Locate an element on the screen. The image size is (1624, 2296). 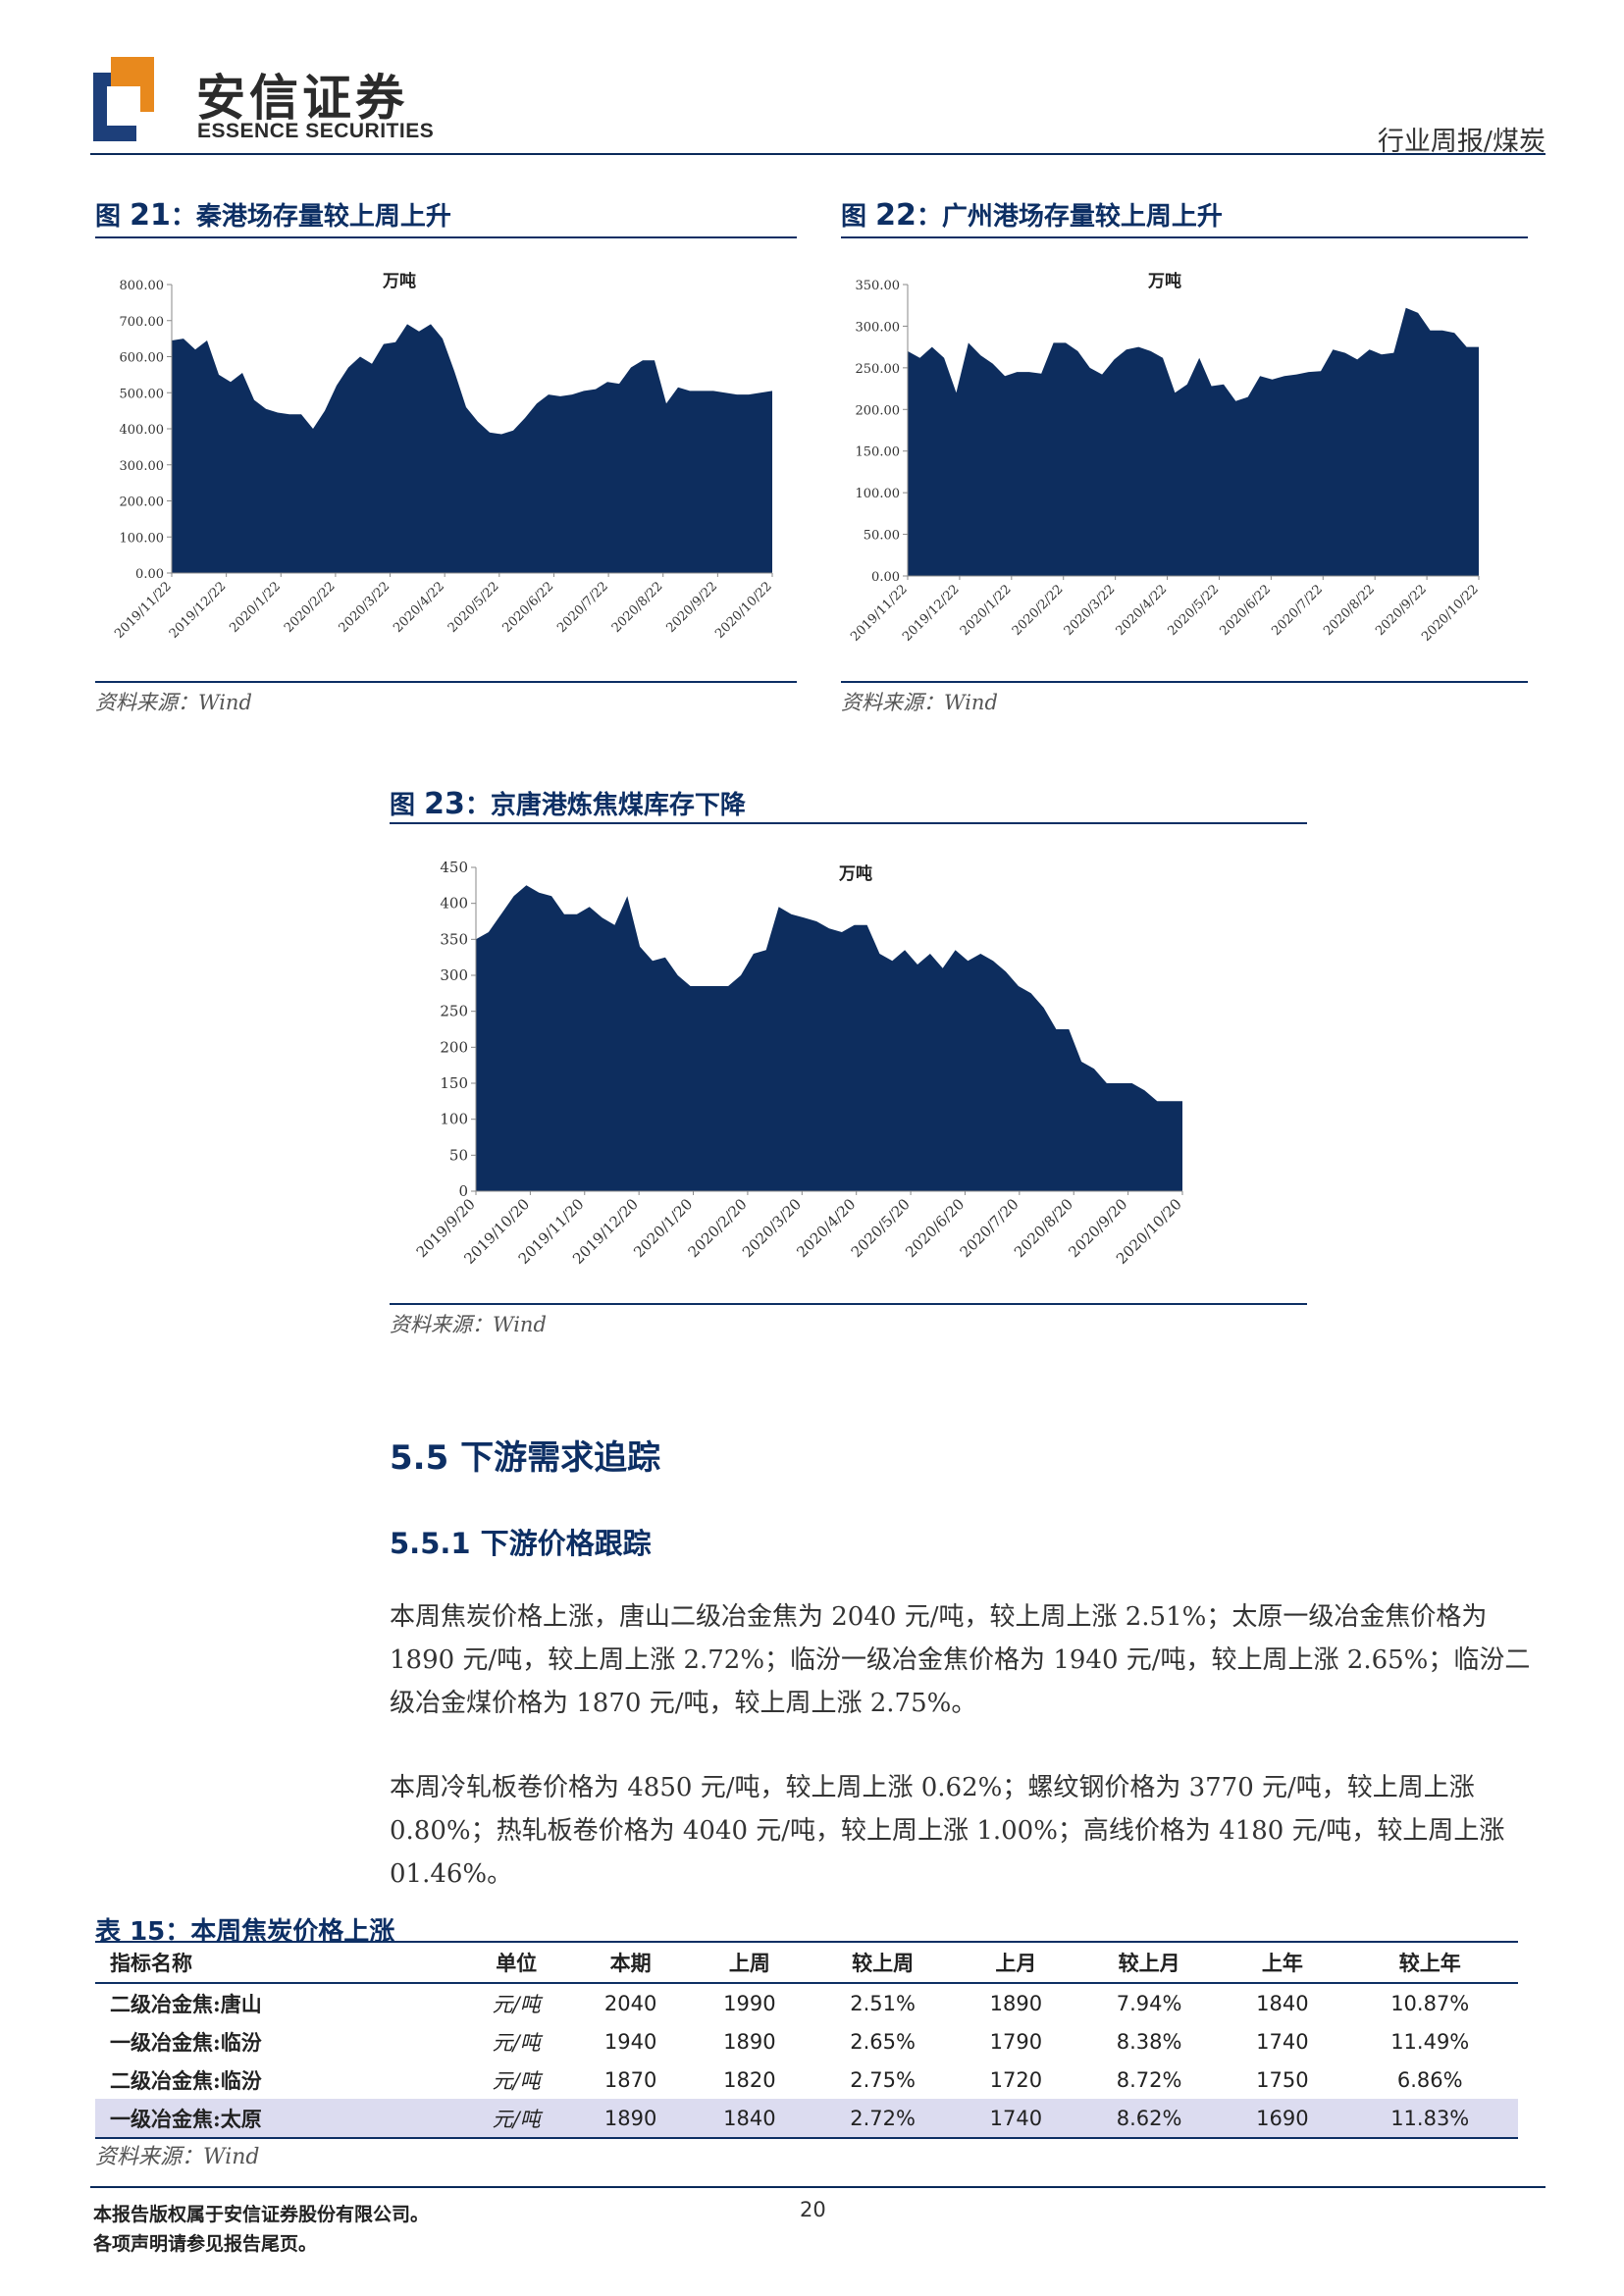
y-tick-label: 350 is located at coordinates (454, 939).